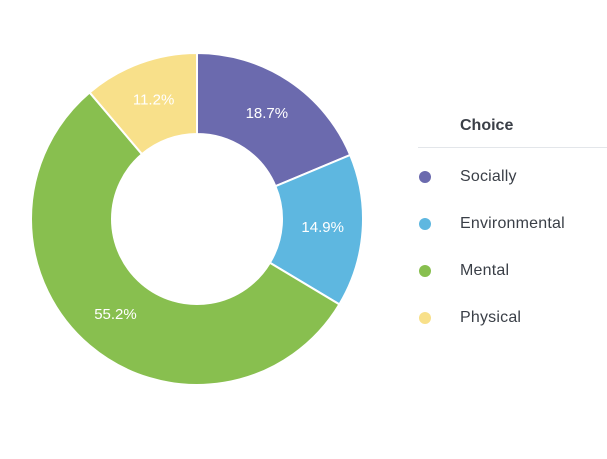  What do you see at coordinates (512, 130) in the screenshot?
I see `legend-title: Choice` at bounding box center [512, 130].